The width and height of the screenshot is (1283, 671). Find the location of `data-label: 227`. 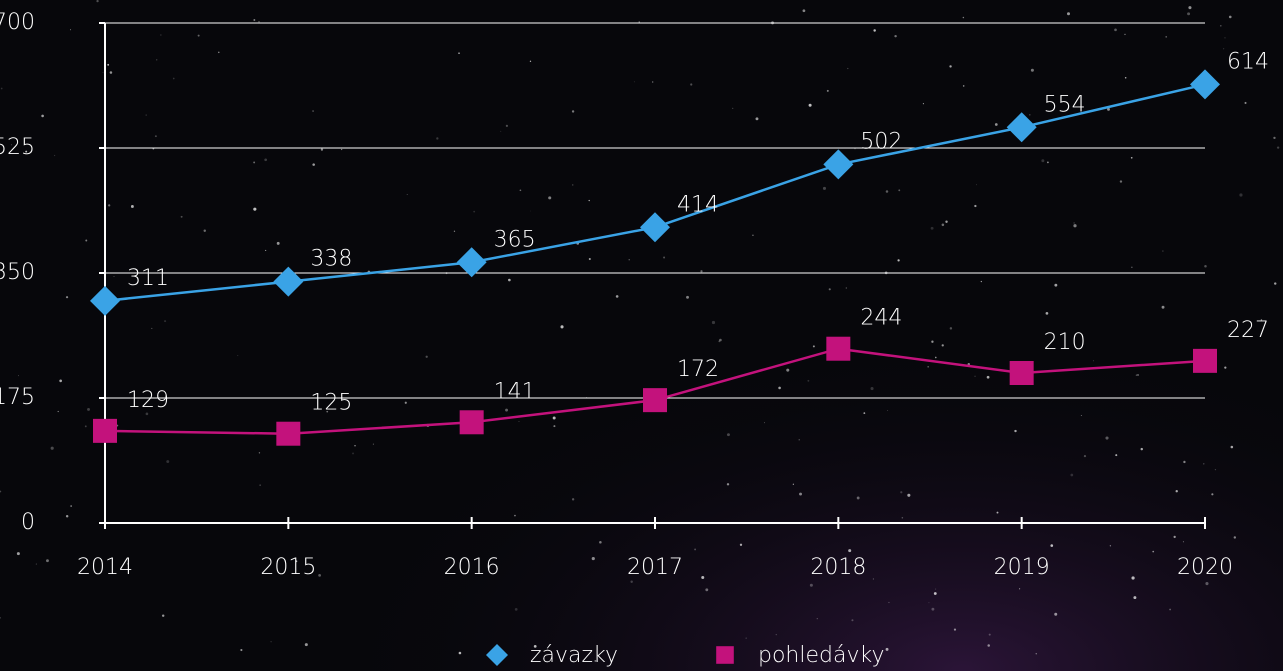

data-label: 227 is located at coordinates (1248, 330).